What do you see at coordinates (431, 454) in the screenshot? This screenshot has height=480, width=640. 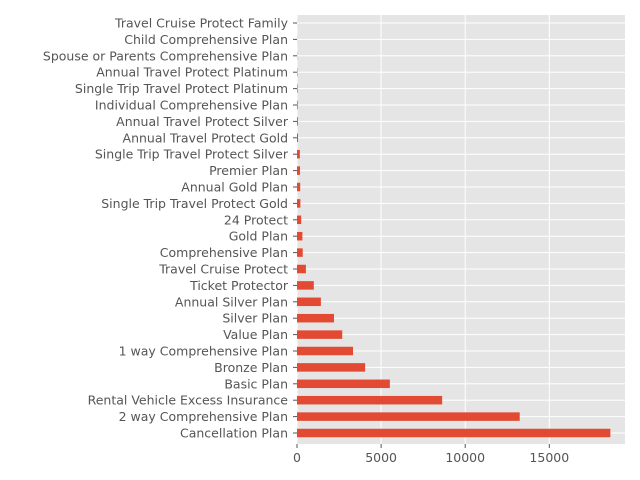 I see `x-axis: 0 5000 10000 15000` at bounding box center [431, 454].